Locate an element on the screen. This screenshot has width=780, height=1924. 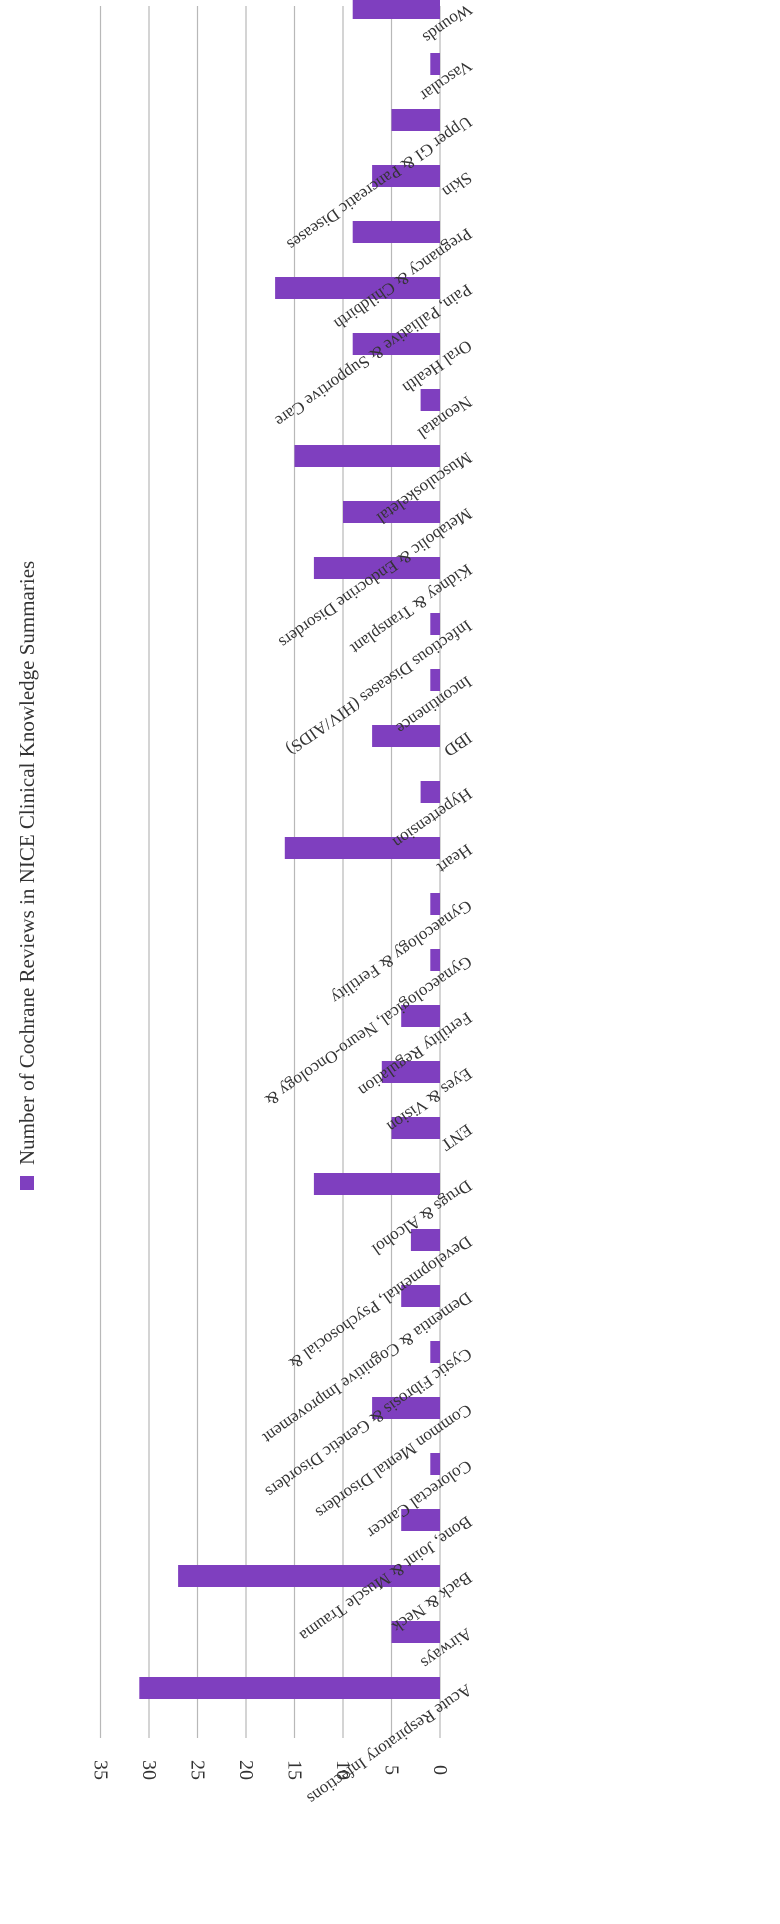
tick-label: 20 is located at coordinates (246, 1770).